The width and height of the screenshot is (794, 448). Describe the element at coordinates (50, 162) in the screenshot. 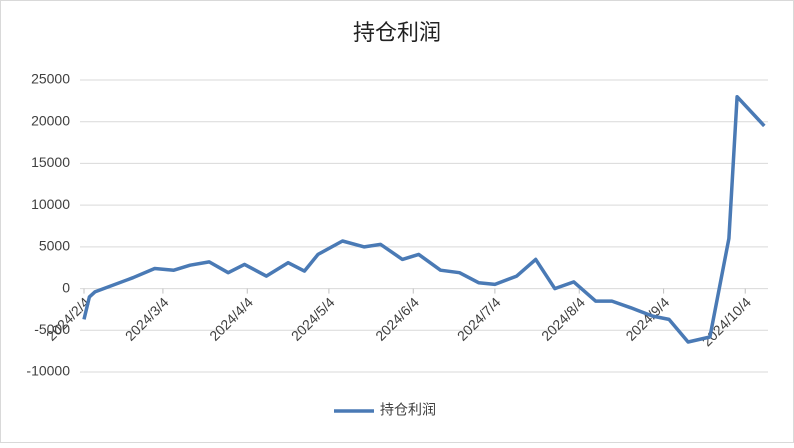

I see `y-tick-label: 15000` at that location.